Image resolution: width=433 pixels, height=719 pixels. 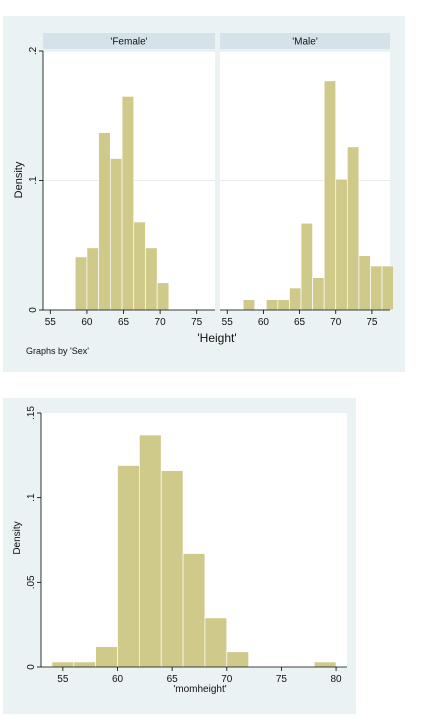 I want to click on strip-male, so click(x=305, y=41).